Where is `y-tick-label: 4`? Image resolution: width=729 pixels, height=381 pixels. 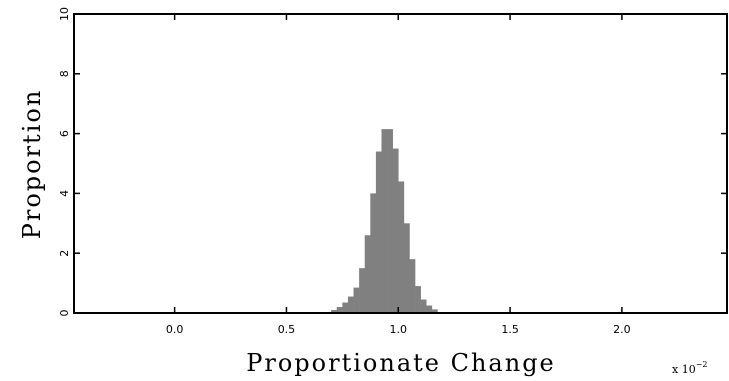
y-tick-label: 4 is located at coordinates (64, 193).